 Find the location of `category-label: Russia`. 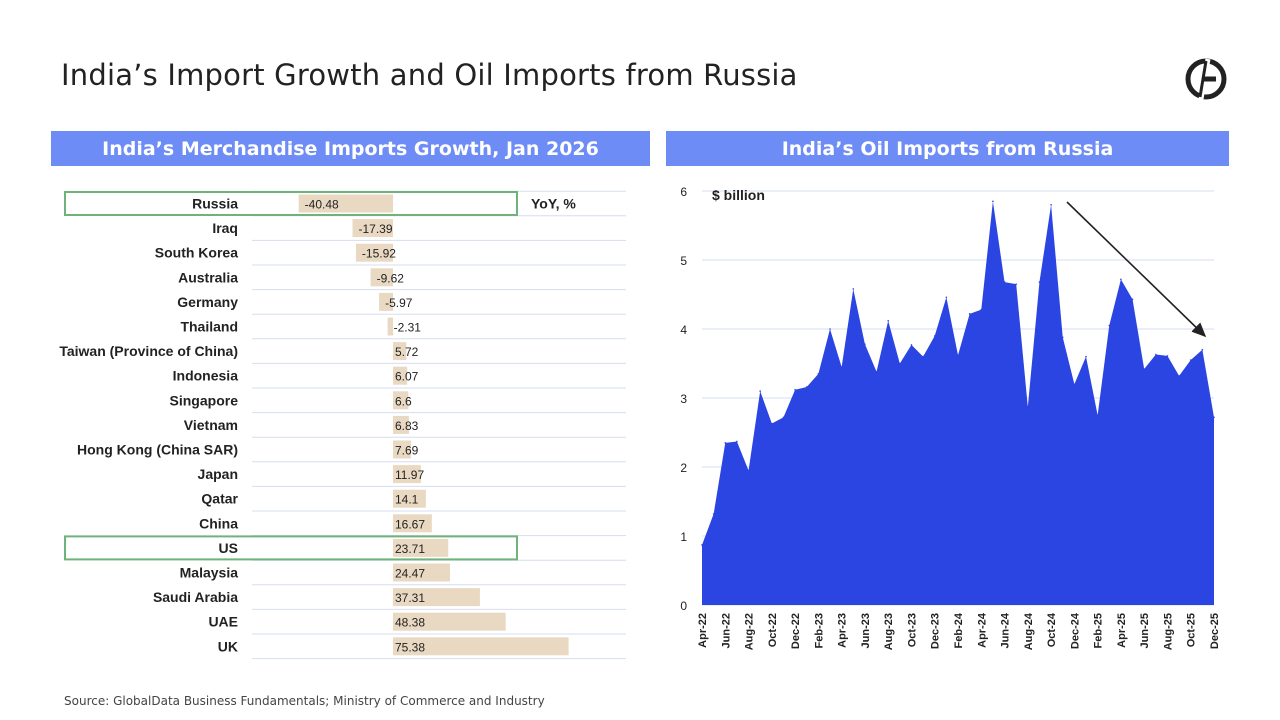

category-label: Russia is located at coordinates (215, 204).